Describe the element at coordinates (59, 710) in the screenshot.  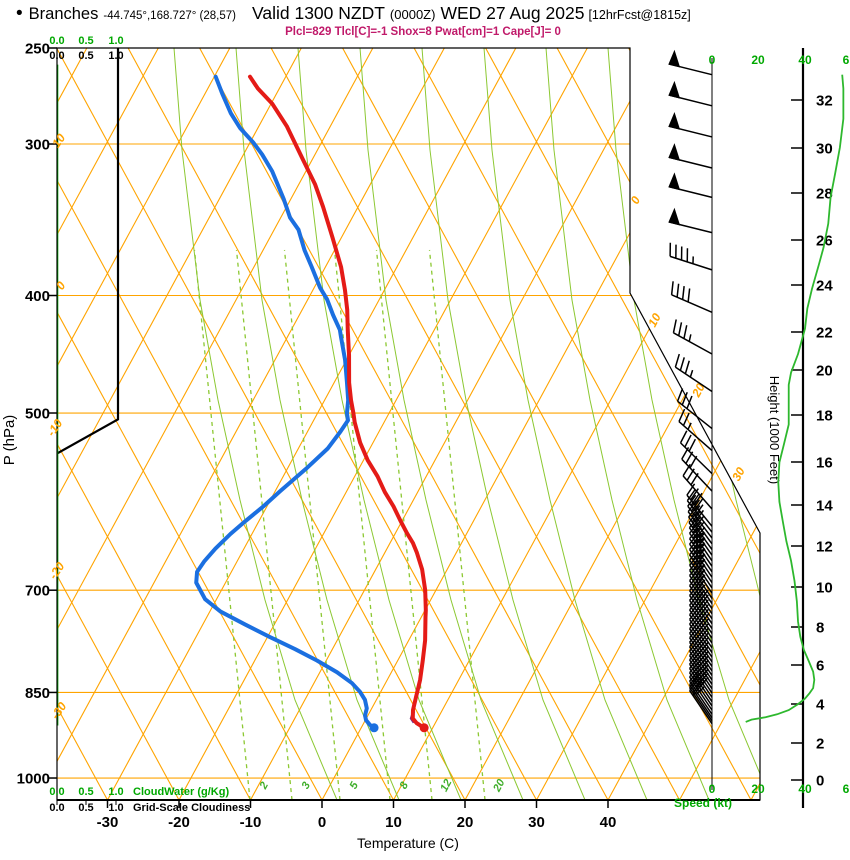
I see `dry-adiabat-label: -30` at that location.